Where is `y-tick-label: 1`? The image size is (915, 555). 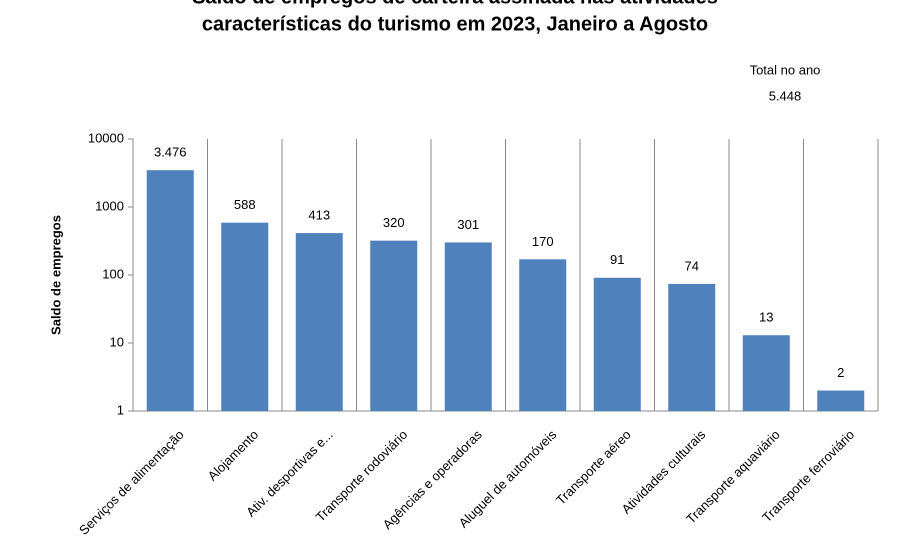 y-tick-label: 1 is located at coordinates (120, 409).